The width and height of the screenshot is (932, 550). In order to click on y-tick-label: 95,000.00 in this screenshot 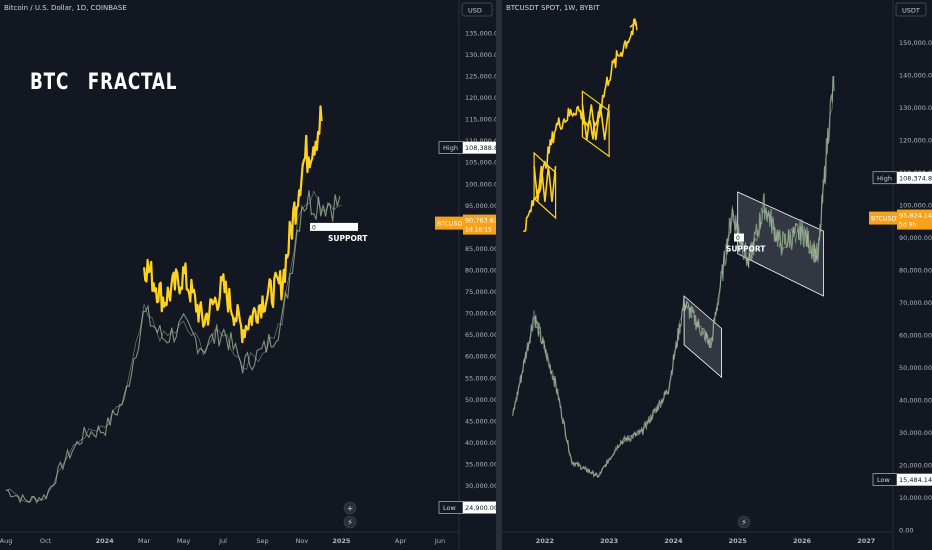, I will do `click(480, 206)`.